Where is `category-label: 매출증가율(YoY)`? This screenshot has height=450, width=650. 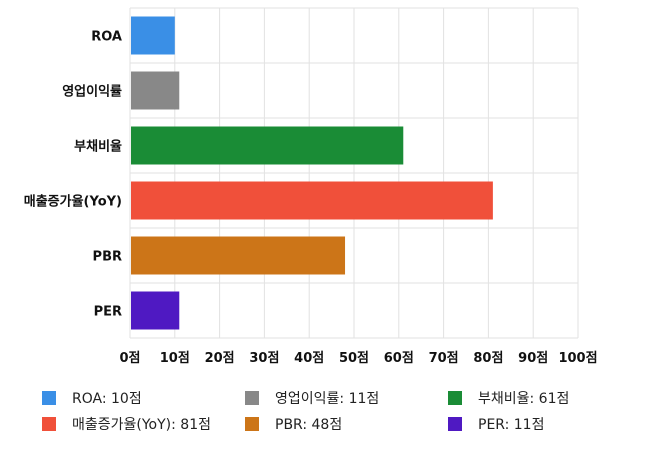 category-label: 매출증가율(YoY) is located at coordinates (73, 202).